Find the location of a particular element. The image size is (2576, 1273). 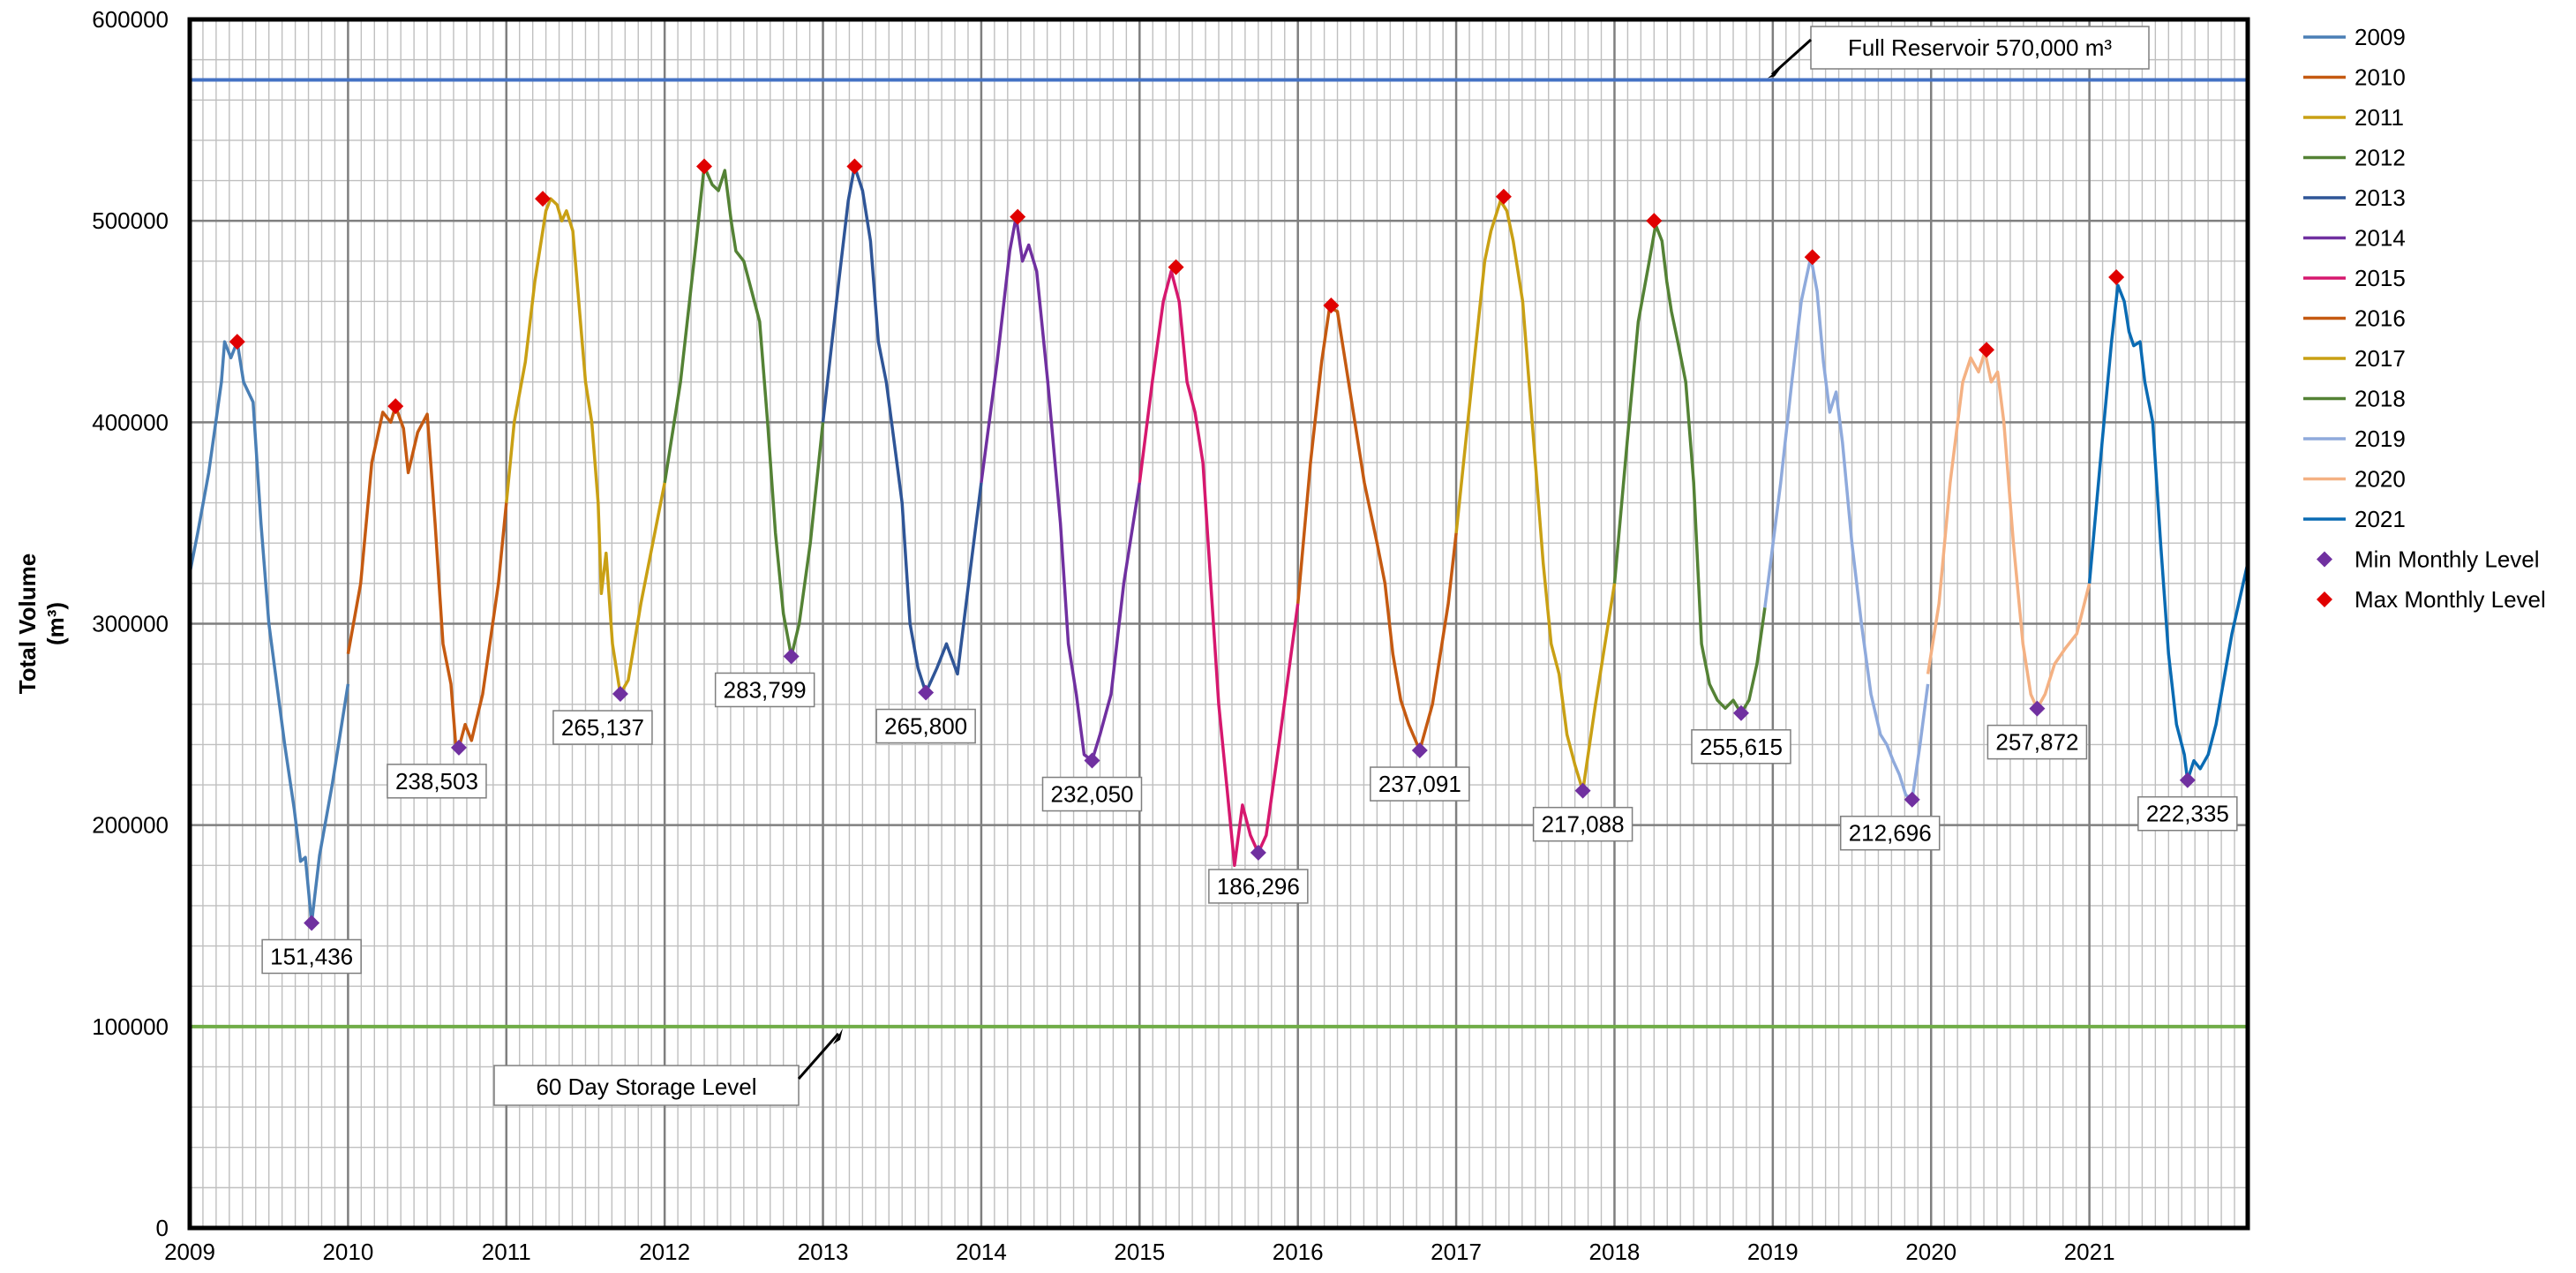

min-value-label: 238,503 is located at coordinates (436, 781).